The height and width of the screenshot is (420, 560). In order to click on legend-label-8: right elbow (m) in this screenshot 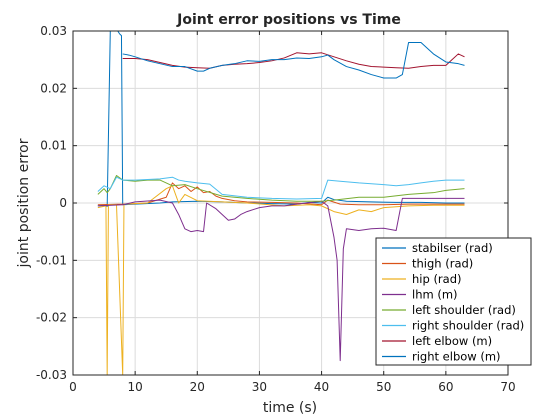, I will do `click(456, 357)`.